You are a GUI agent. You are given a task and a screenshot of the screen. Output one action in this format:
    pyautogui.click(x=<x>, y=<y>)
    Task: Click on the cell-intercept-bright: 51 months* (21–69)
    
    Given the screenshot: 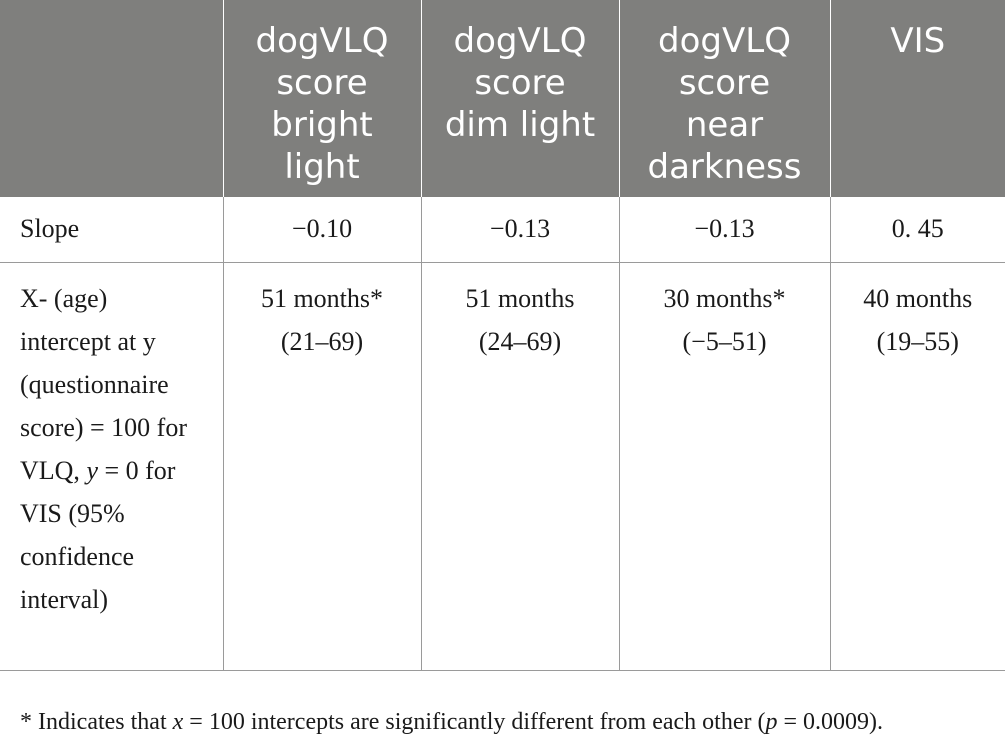 What is the action you would take?
    pyautogui.click(x=321, y=466)
    